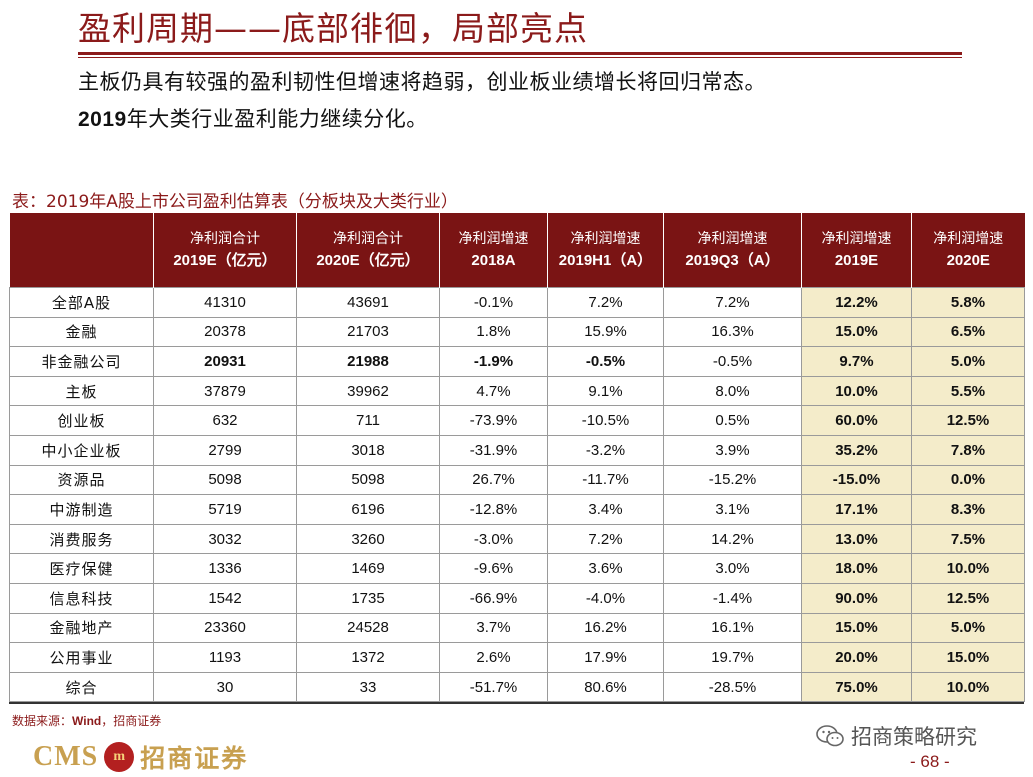 This screenshot has height=777, width=1033. I want to click on table-cell: -3.2%, so click(605, 450).